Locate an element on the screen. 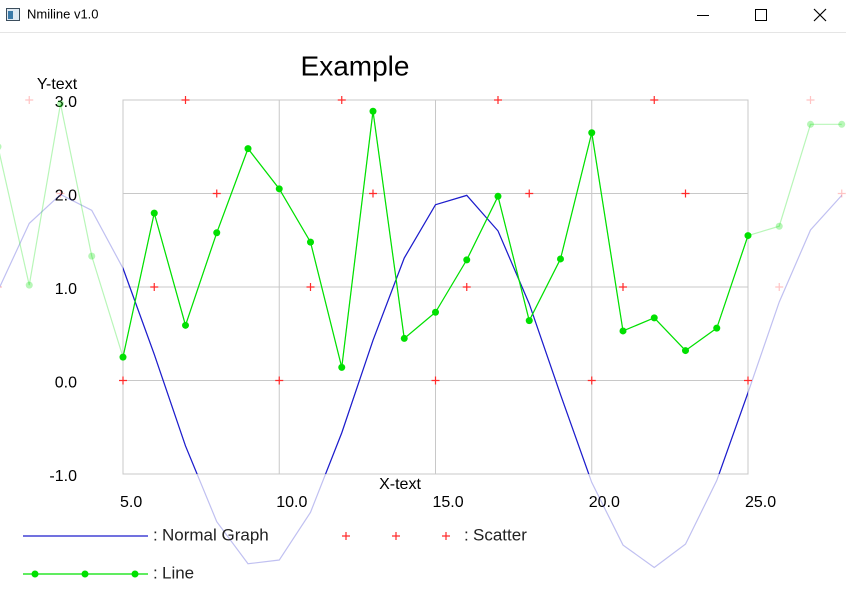  y-tick-label: 2.0 is located at coordinates (66, 196).